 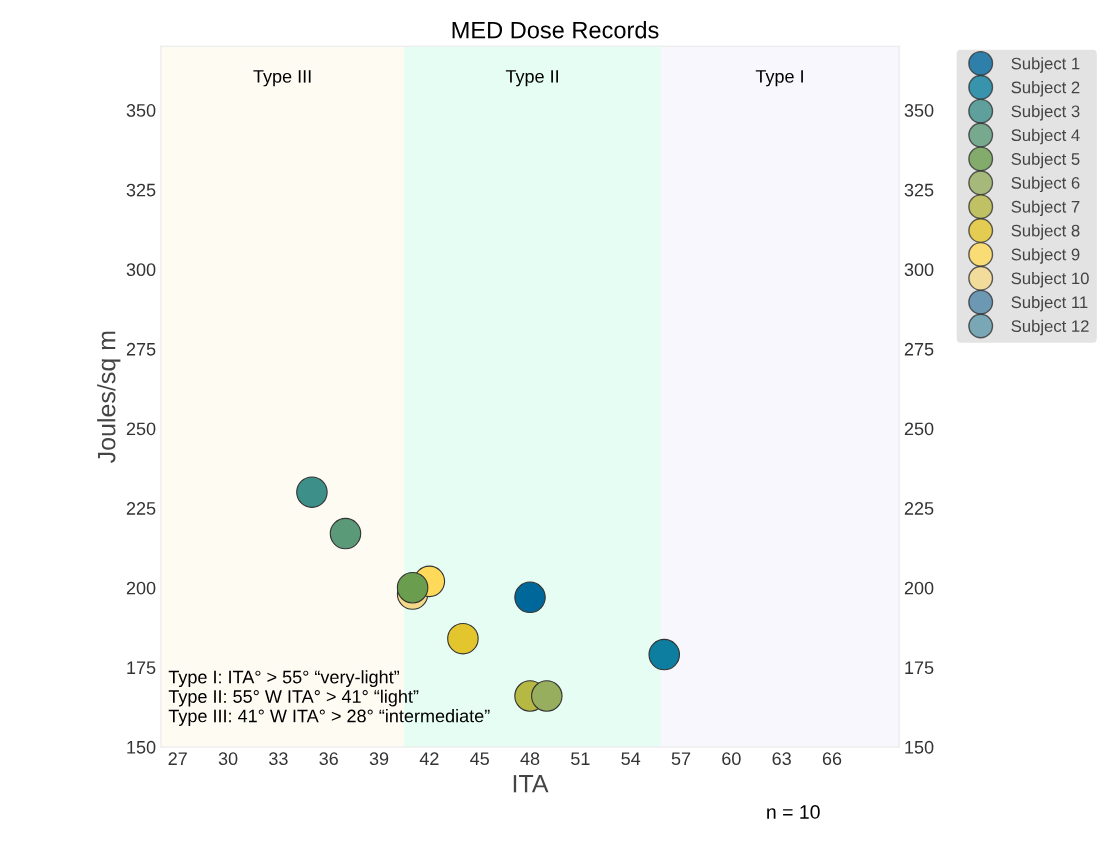 I want to click on y-tick-label: 150, so click(x=141, y=747).